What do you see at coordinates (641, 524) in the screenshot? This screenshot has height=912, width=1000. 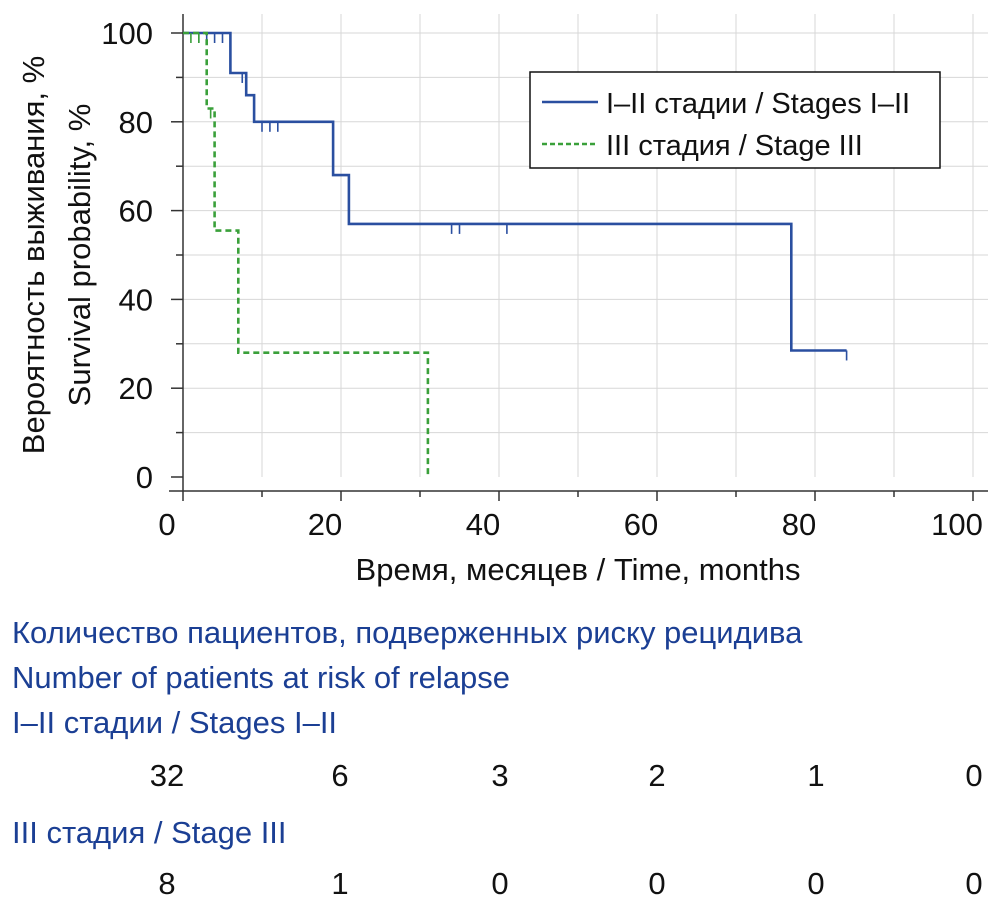 I see `x-tick-label: 60` at bounding box center [641, 524].